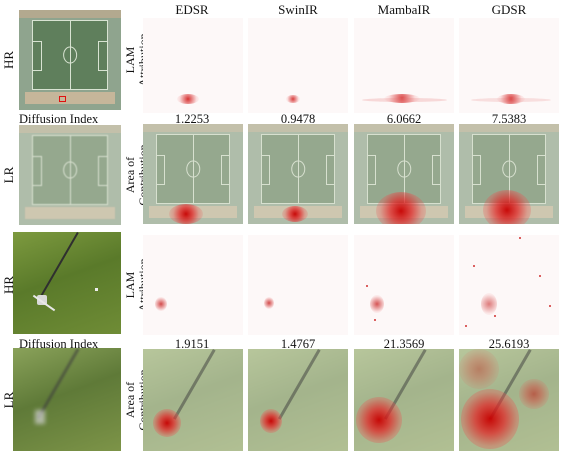  I want to click on diffusion-index-mambair: 6.0662, so click(404, 119).